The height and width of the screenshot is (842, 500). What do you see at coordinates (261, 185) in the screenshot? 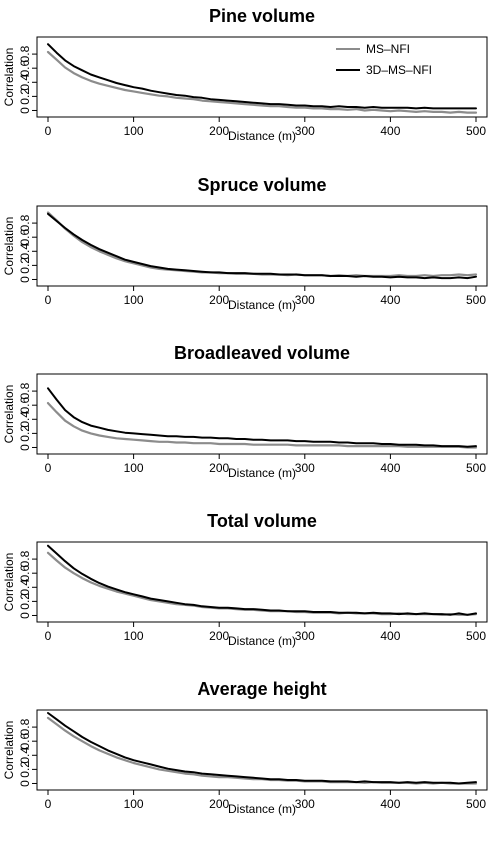
I see `chart-title: Spruce volume` at bounding box center [261, 185].